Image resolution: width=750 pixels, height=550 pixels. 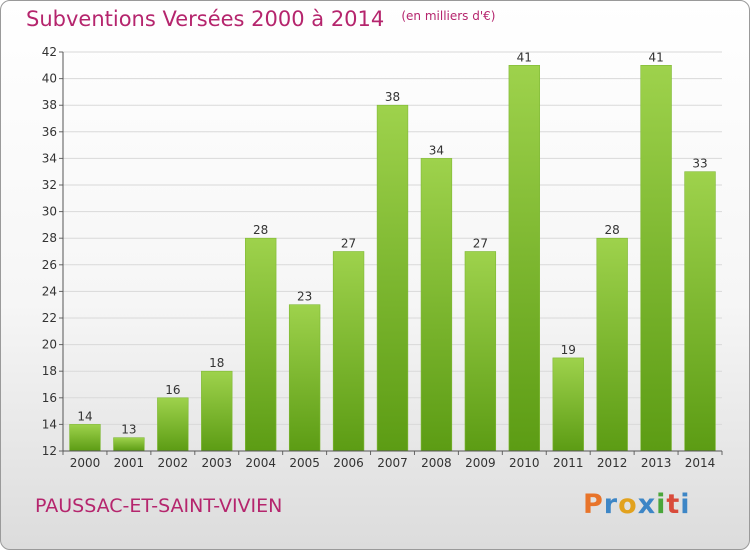 I want to click on y-tick-label: 36, so click(x=49, y=132).